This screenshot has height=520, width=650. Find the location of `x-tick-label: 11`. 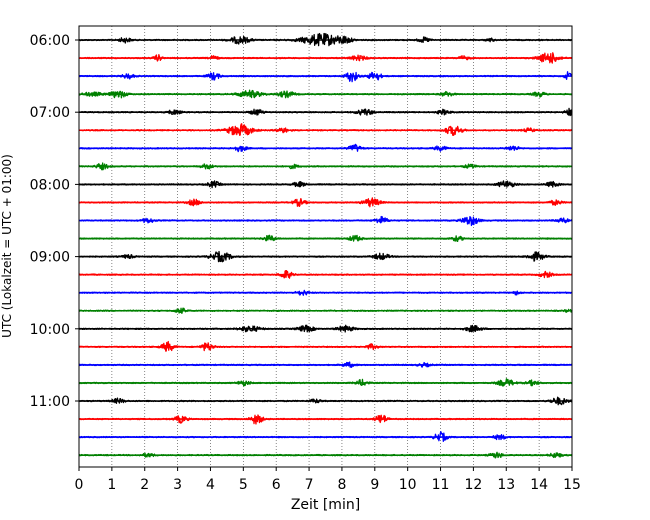

x-tick-label: 11 is located at coordinates (441, 485).